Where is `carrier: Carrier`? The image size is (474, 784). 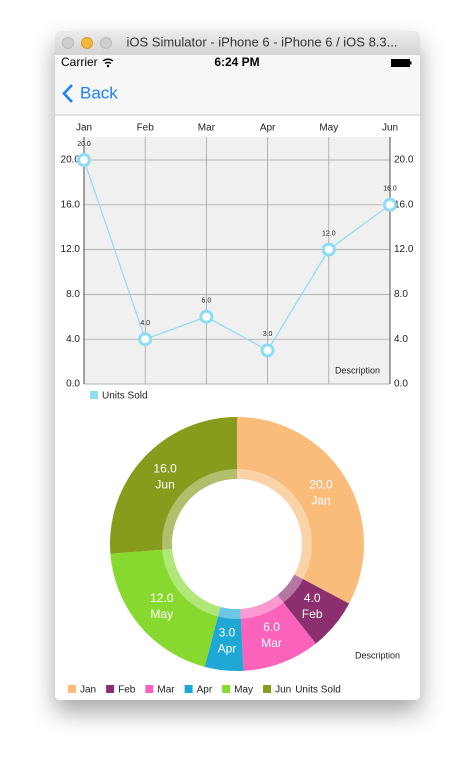 carrier: Carrier is located at coordinates (79, 62).